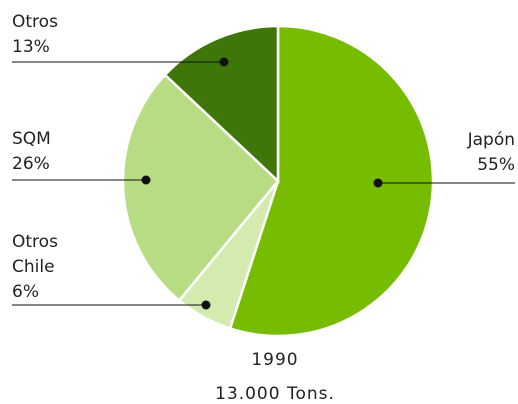  Describe the element at coordinates (221, 104) in the screenshot. I see `pie-slice` at that location.